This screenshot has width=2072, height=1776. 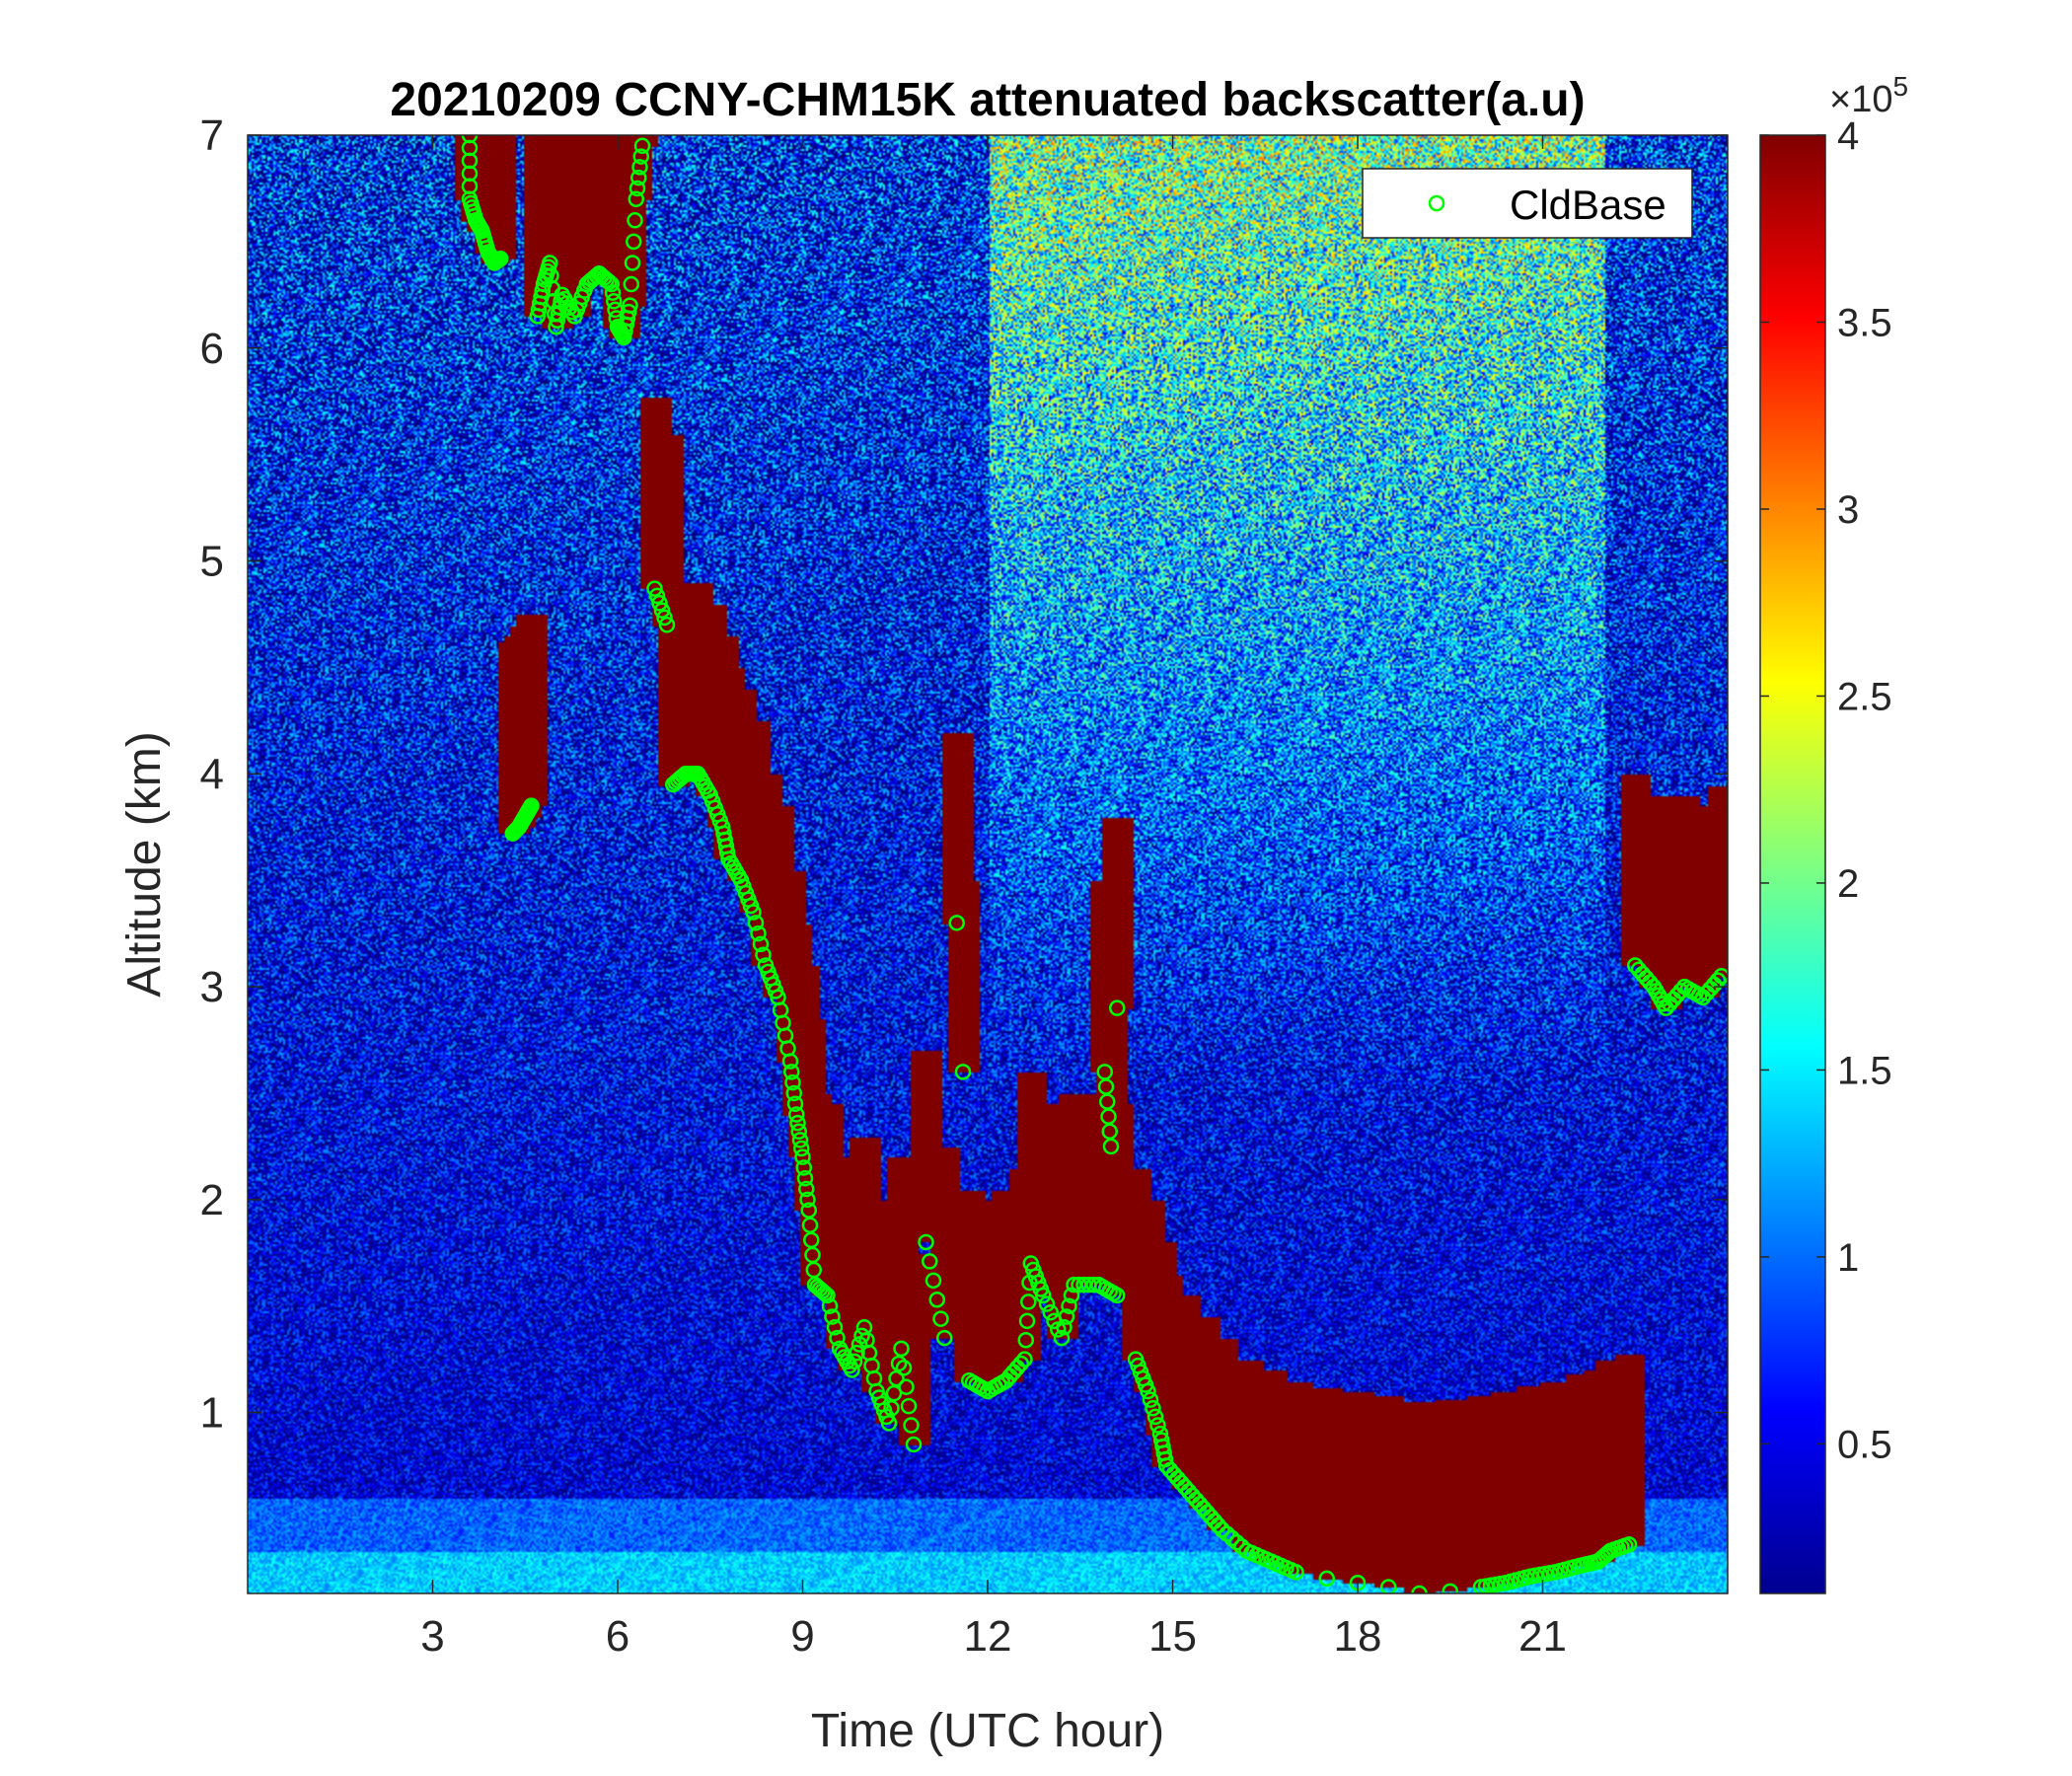 What do you see at coordinates (432, 1637) in the screenshot?
I see `x-tick-label: 3` at bounding box center [432, 1637].